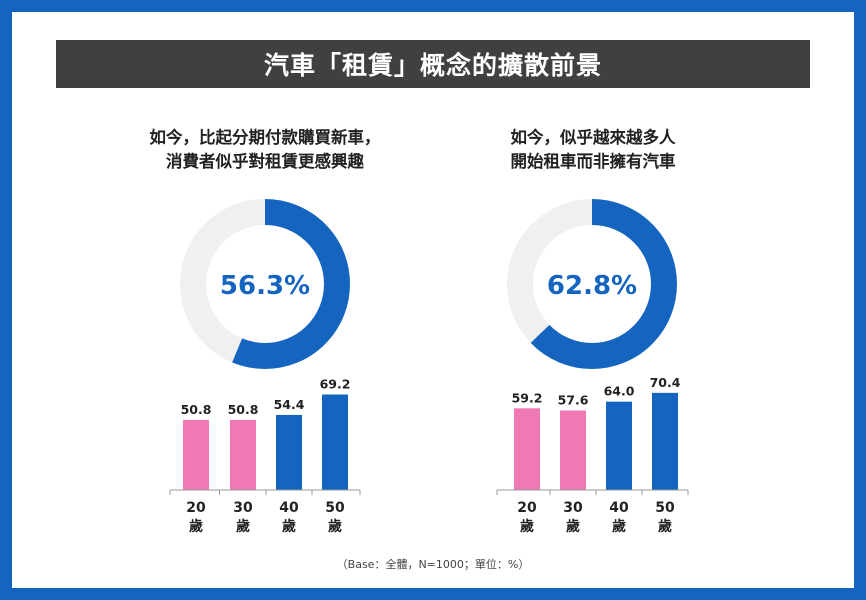  What do you see at coordinates (196, 508) in the screenshot?
I see `left-category-label-age: 20` at bounding box center [196, 508].